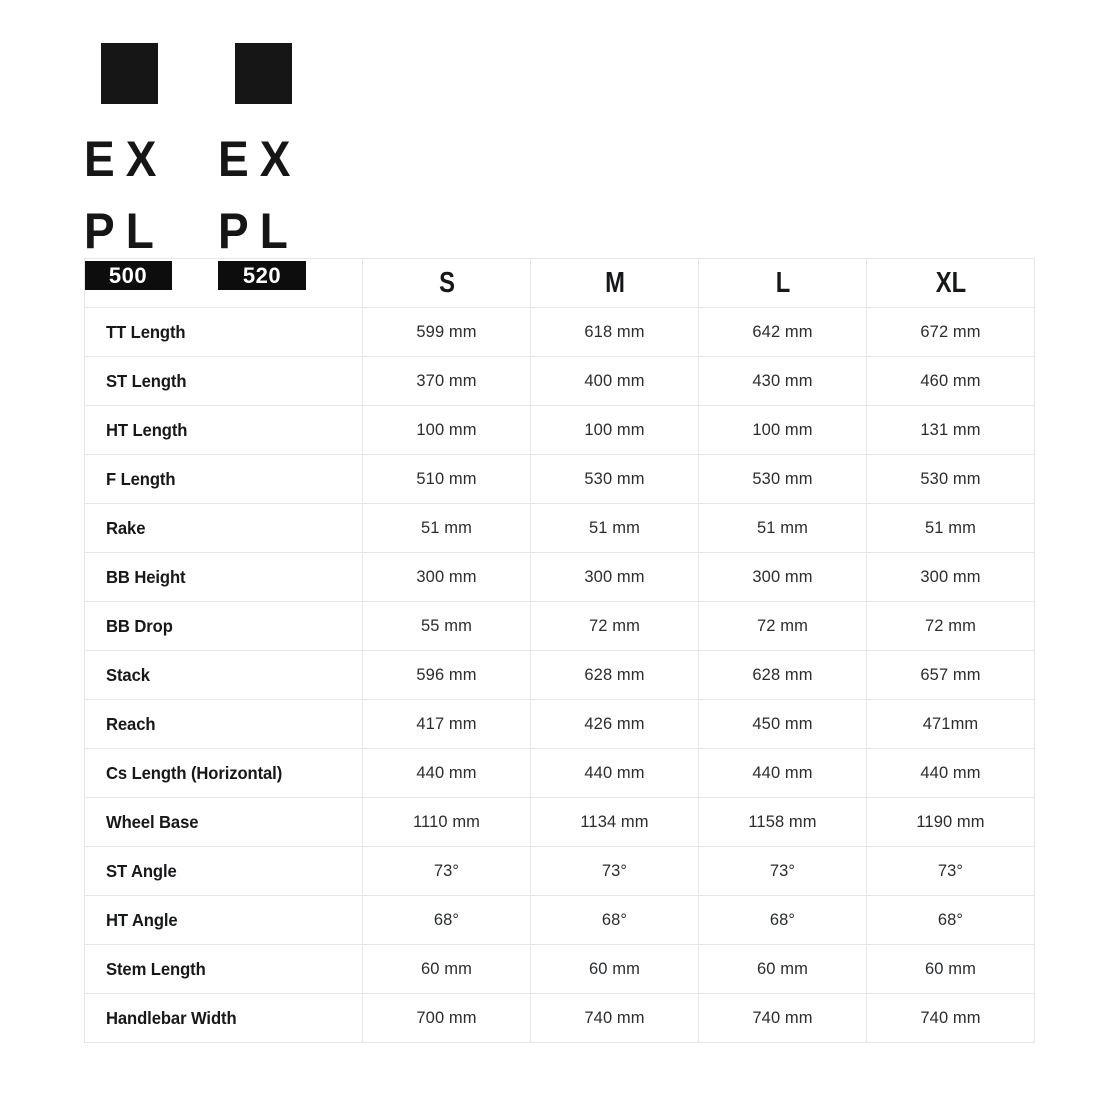  I want to click on row-label-text: HT Angle, so click(142, 919).